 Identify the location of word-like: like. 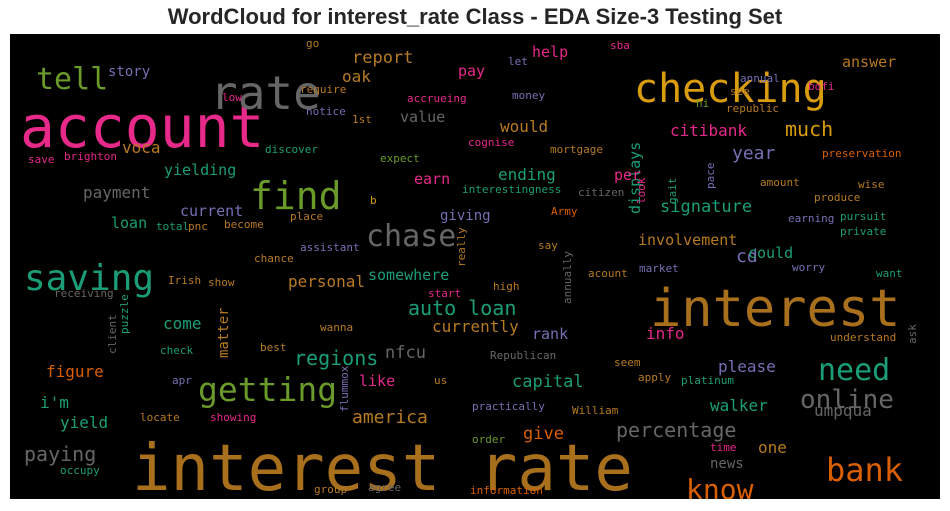
(377, 381).